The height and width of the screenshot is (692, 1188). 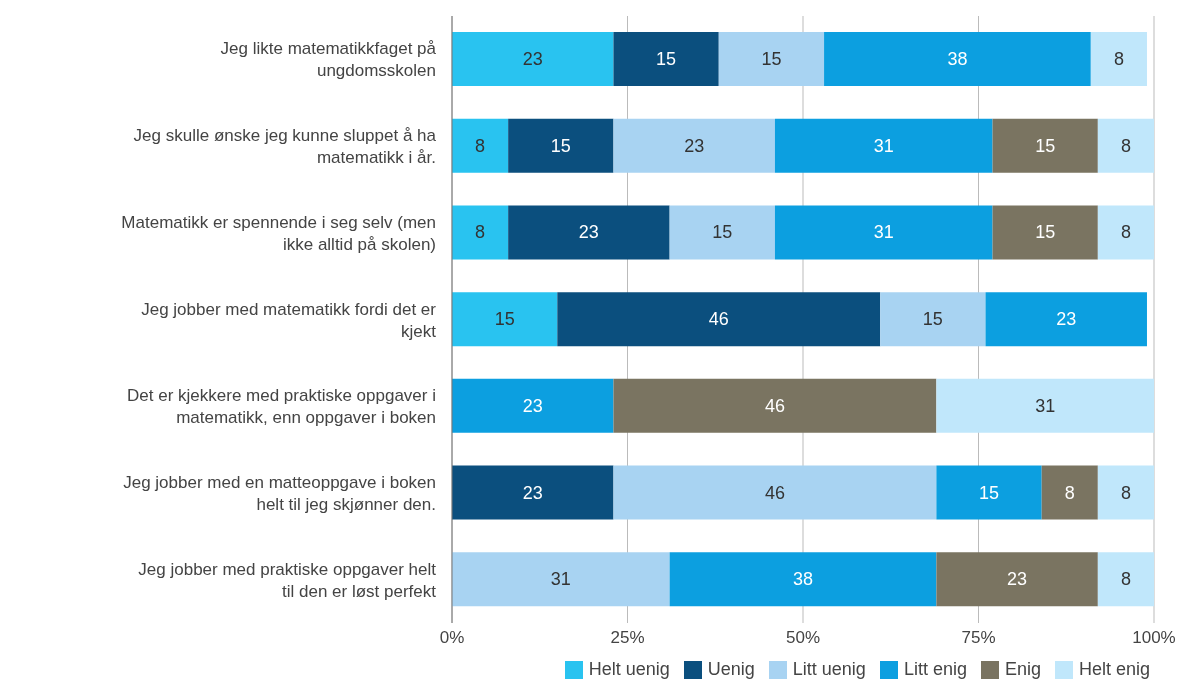 What do you see at coordinates (328, 59) in the screenshot?
I see `y-tick-label: Jeg likte matematikkfaget på ungdomsskolen` at bounding box center [328, 59].